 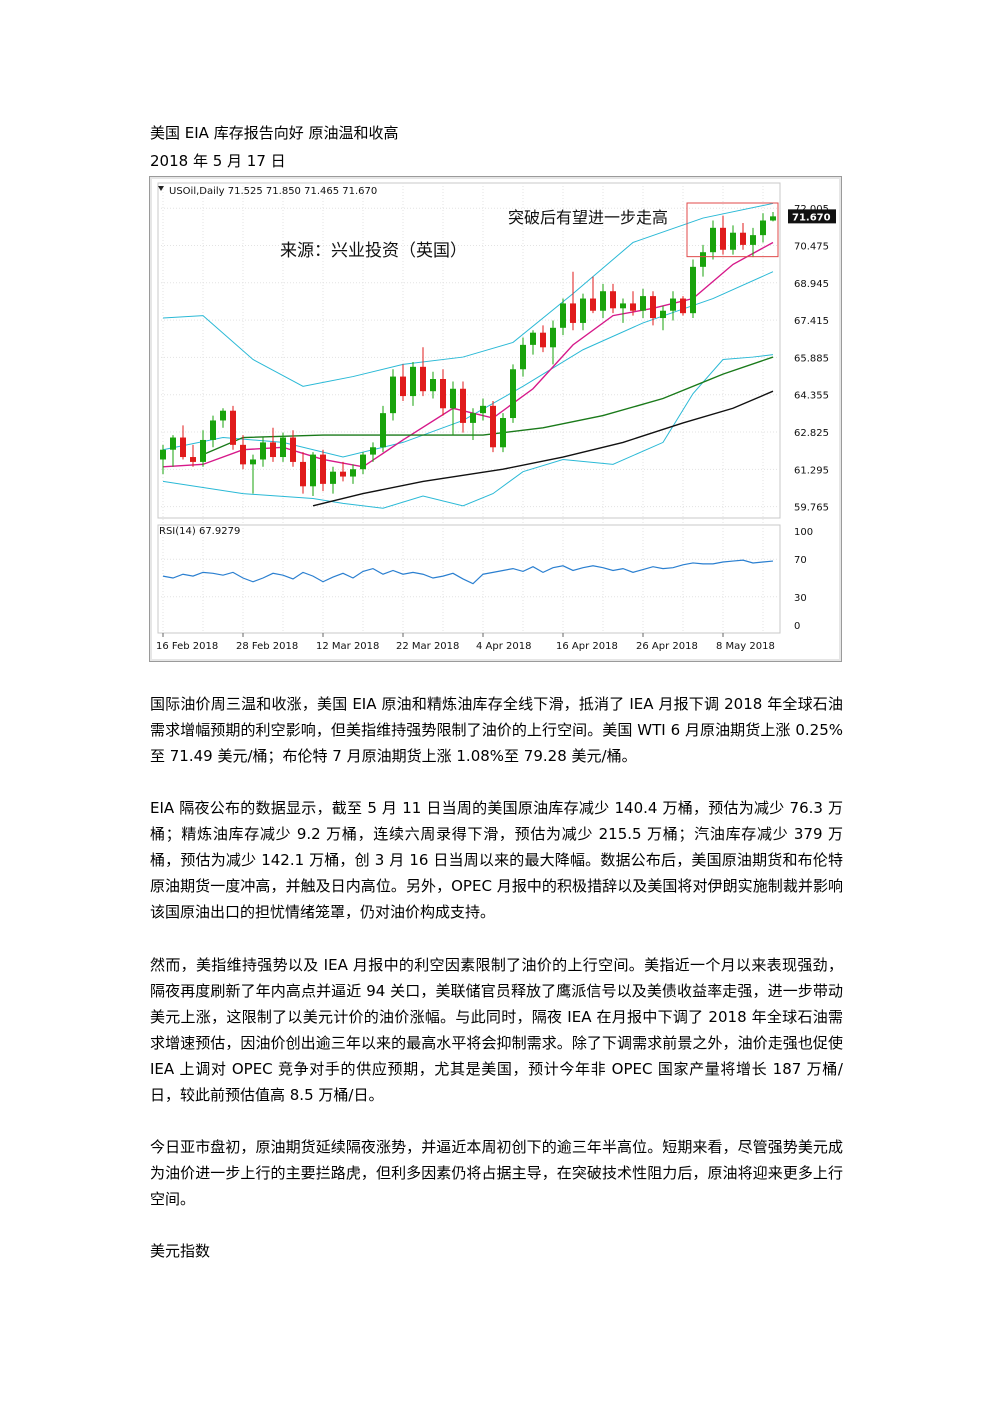 What do you see at coordinates (800, 560) in the screenshot?
I see `rsi-tick-label: 70` at bounding box center [800, 560].